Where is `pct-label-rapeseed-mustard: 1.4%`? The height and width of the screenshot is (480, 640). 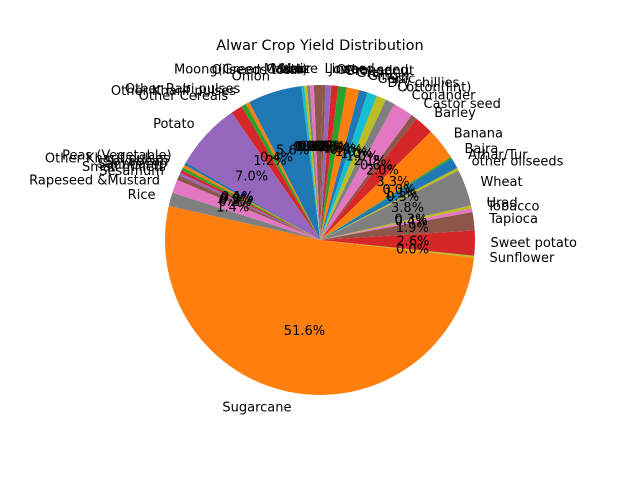 pct-label-rapeseed-mustard: 1.4% is located at coordinates (232, 207).